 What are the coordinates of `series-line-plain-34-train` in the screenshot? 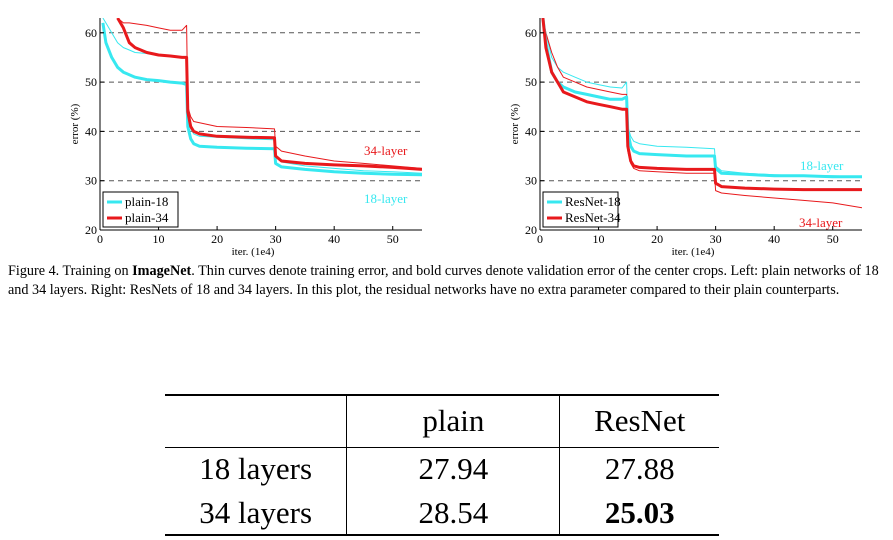 It's located at (269, 93).